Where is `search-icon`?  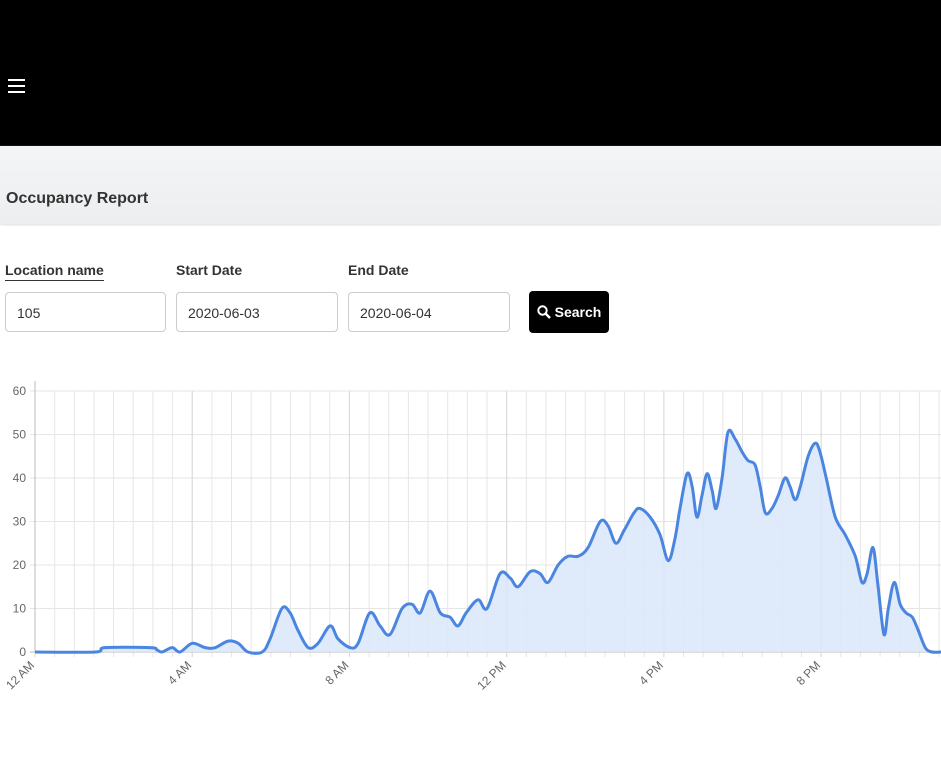
search-icon is located at coordinates (543, 312).